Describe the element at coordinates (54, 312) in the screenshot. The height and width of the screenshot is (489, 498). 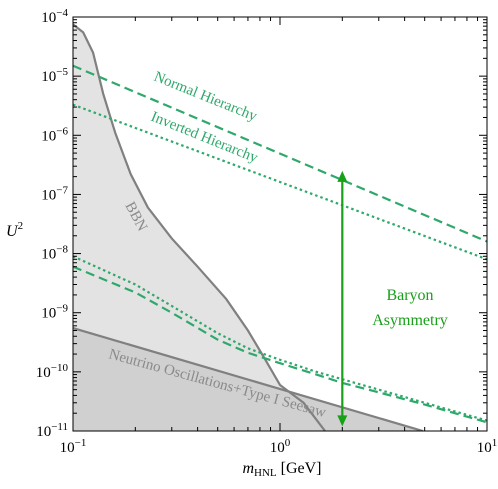
I see `y-tick-label: 10⁻⁹` at that location.